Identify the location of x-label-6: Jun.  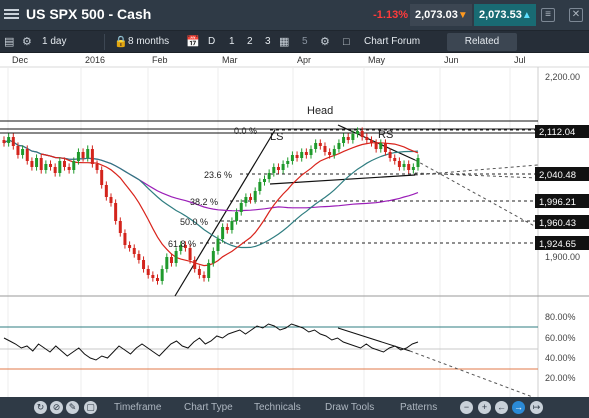
(451, 60).